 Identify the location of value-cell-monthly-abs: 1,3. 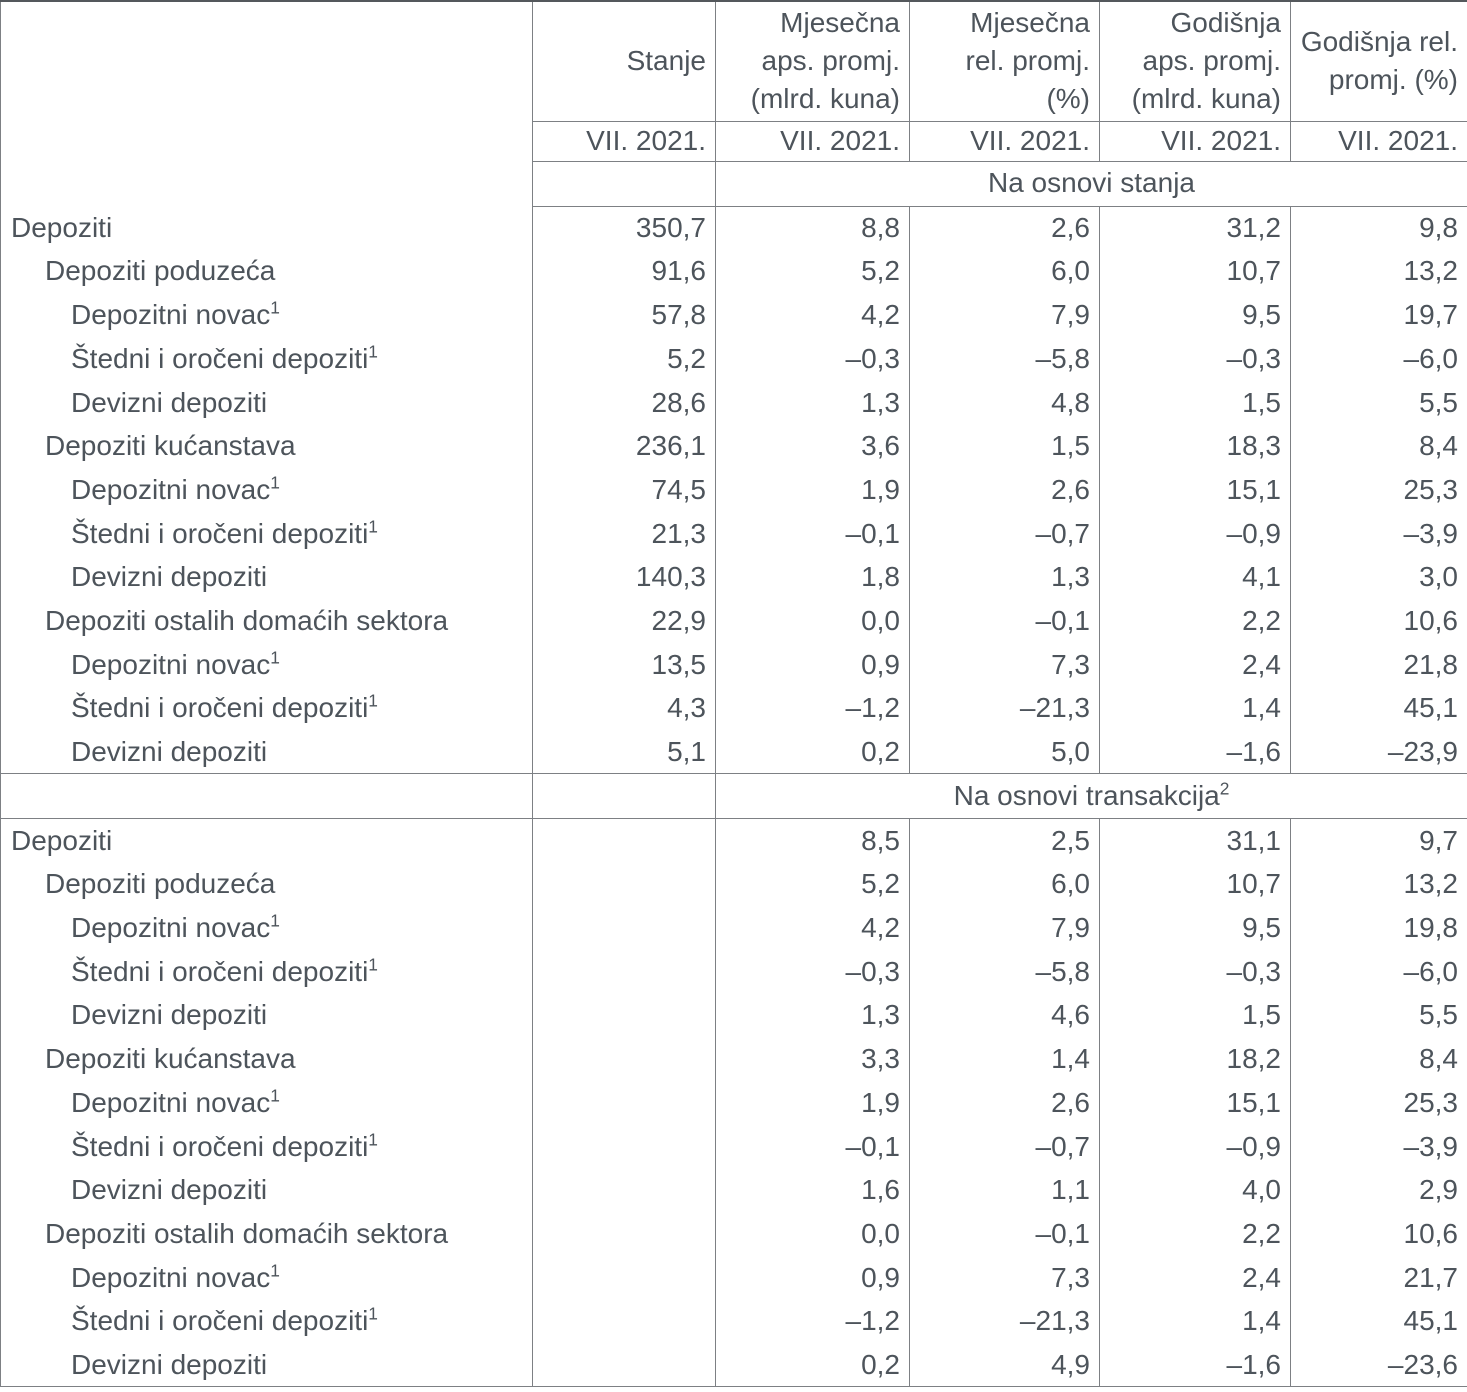
(812, 1015).